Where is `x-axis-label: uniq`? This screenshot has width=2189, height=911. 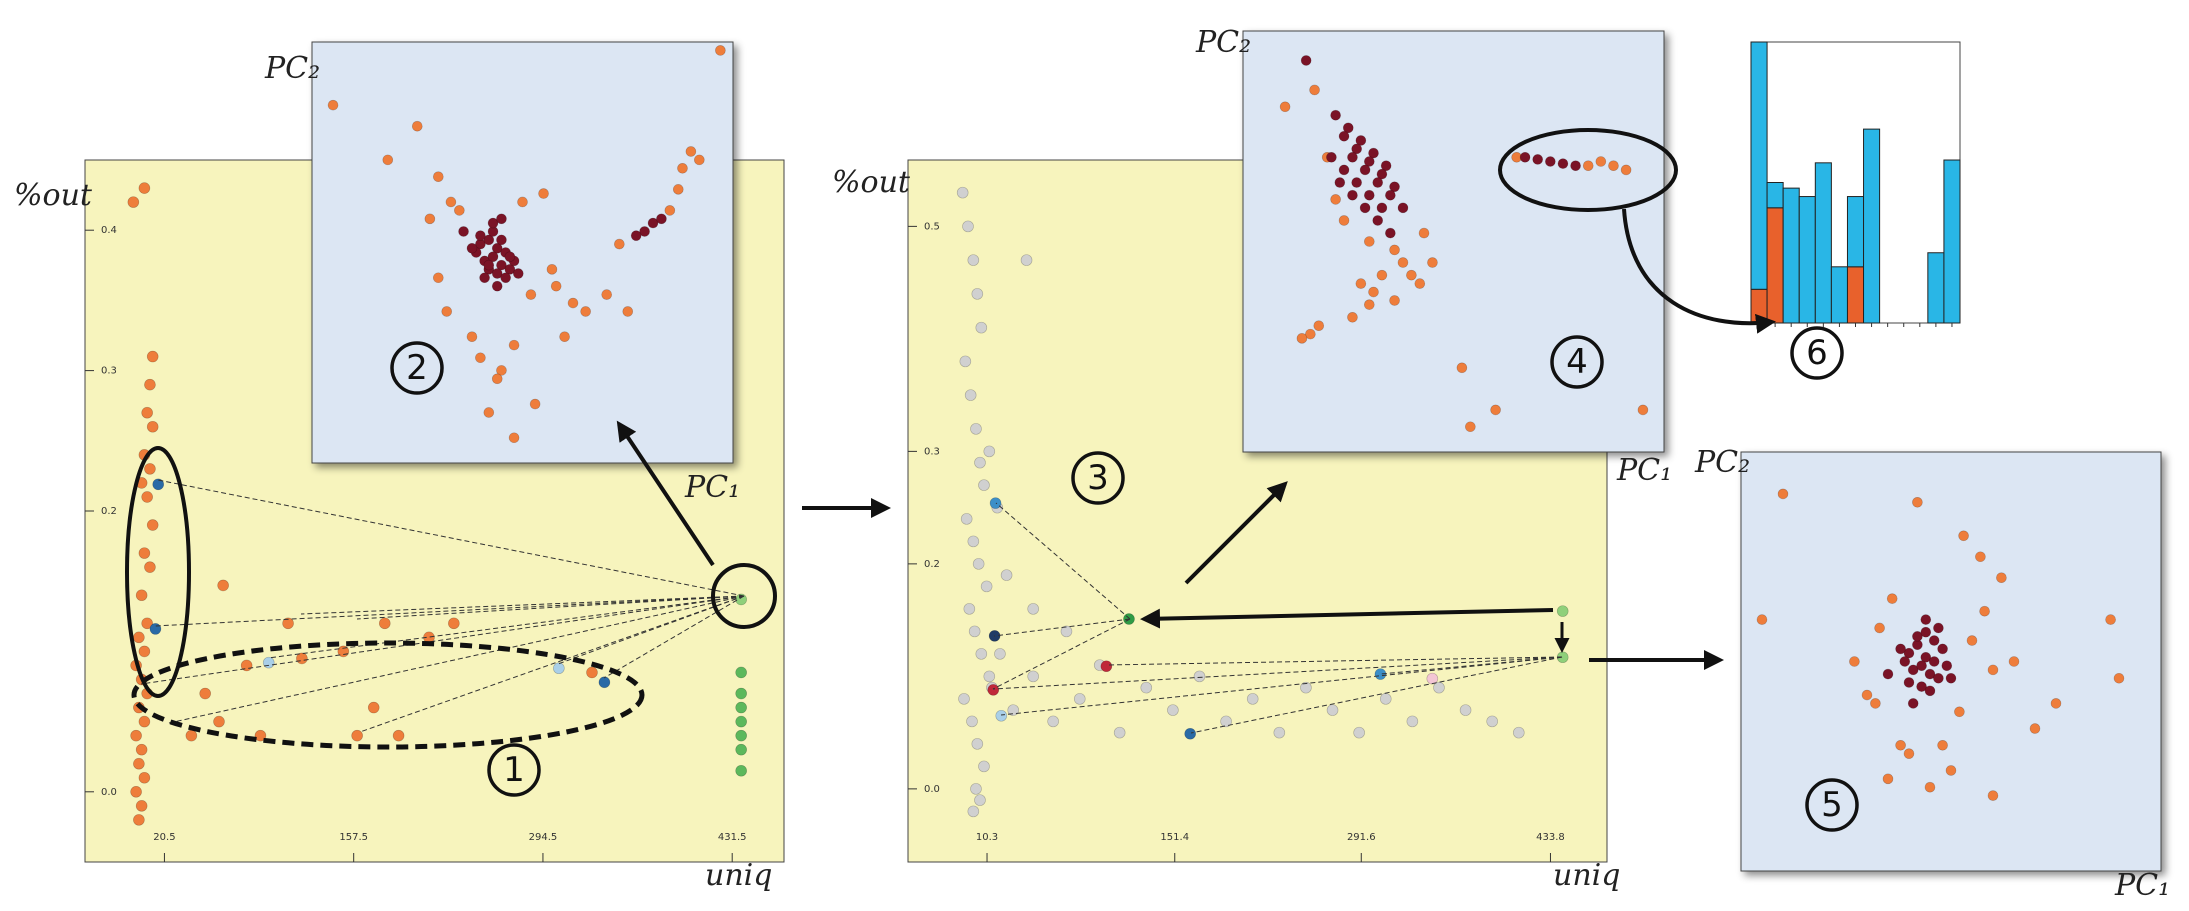 x-axis-label: uniq is located at coordinates (1586, 875).